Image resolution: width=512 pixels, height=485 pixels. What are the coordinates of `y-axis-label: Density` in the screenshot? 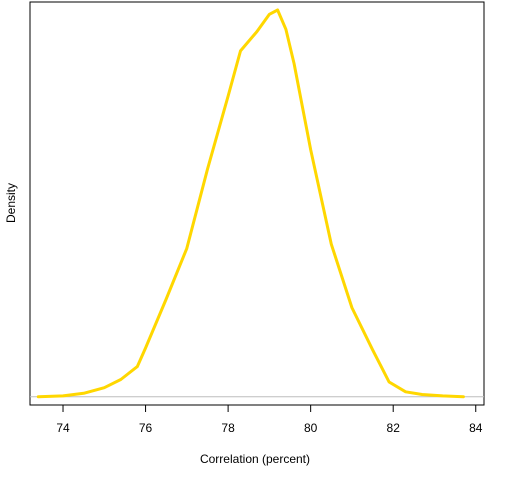 It's located at (11, 203).